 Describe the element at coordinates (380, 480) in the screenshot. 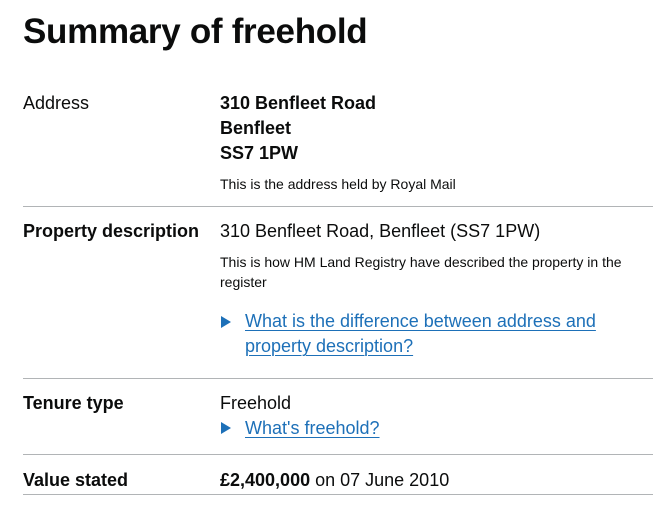

I see `value-stated-date: on 07 June 2010` at that location.